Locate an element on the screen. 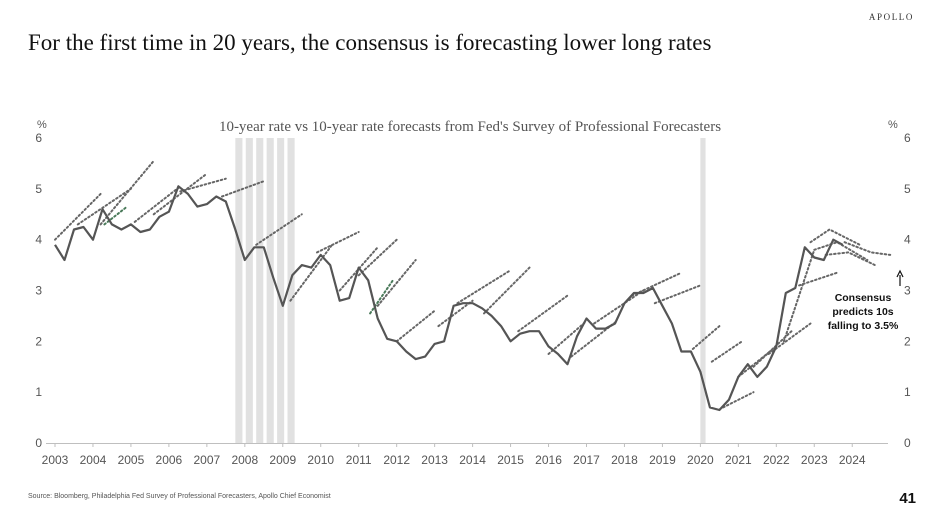  y-unit-label-left: % is located at coordinates (42, 125).